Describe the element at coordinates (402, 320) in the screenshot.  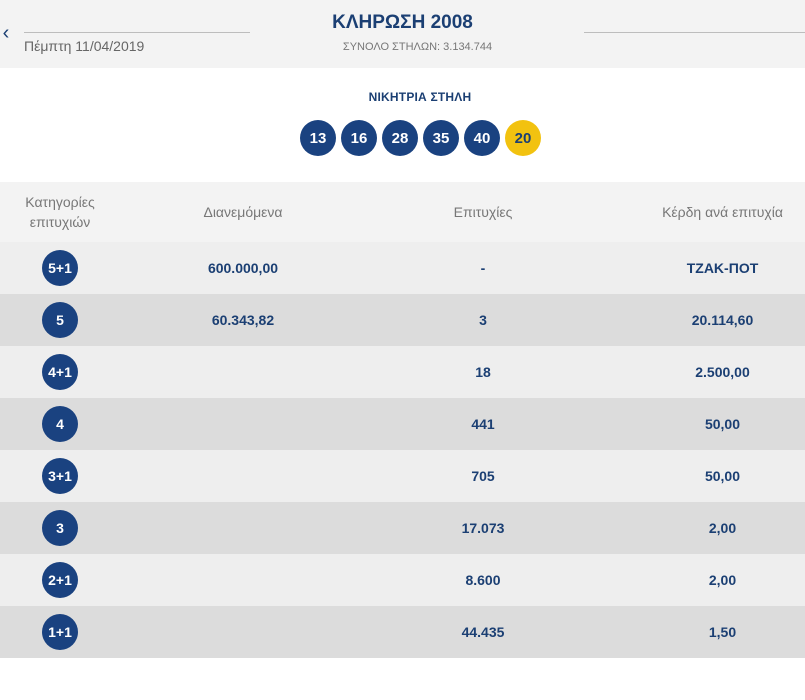
I see `table-row: 5 60.343,82 3 20.114,60` at that location.